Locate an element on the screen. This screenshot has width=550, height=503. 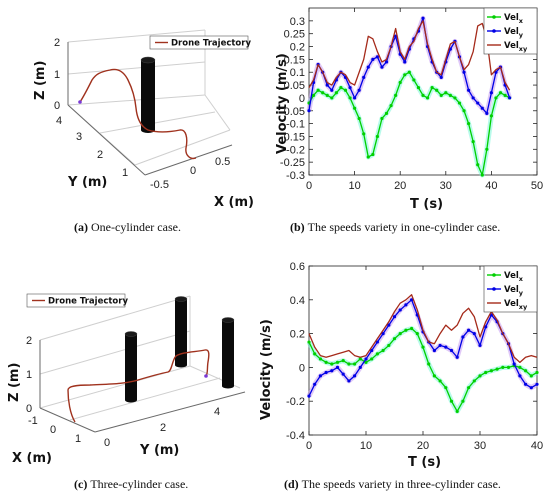
panel-a-ylabel: Y (m) is located at coordinates (87, 182).